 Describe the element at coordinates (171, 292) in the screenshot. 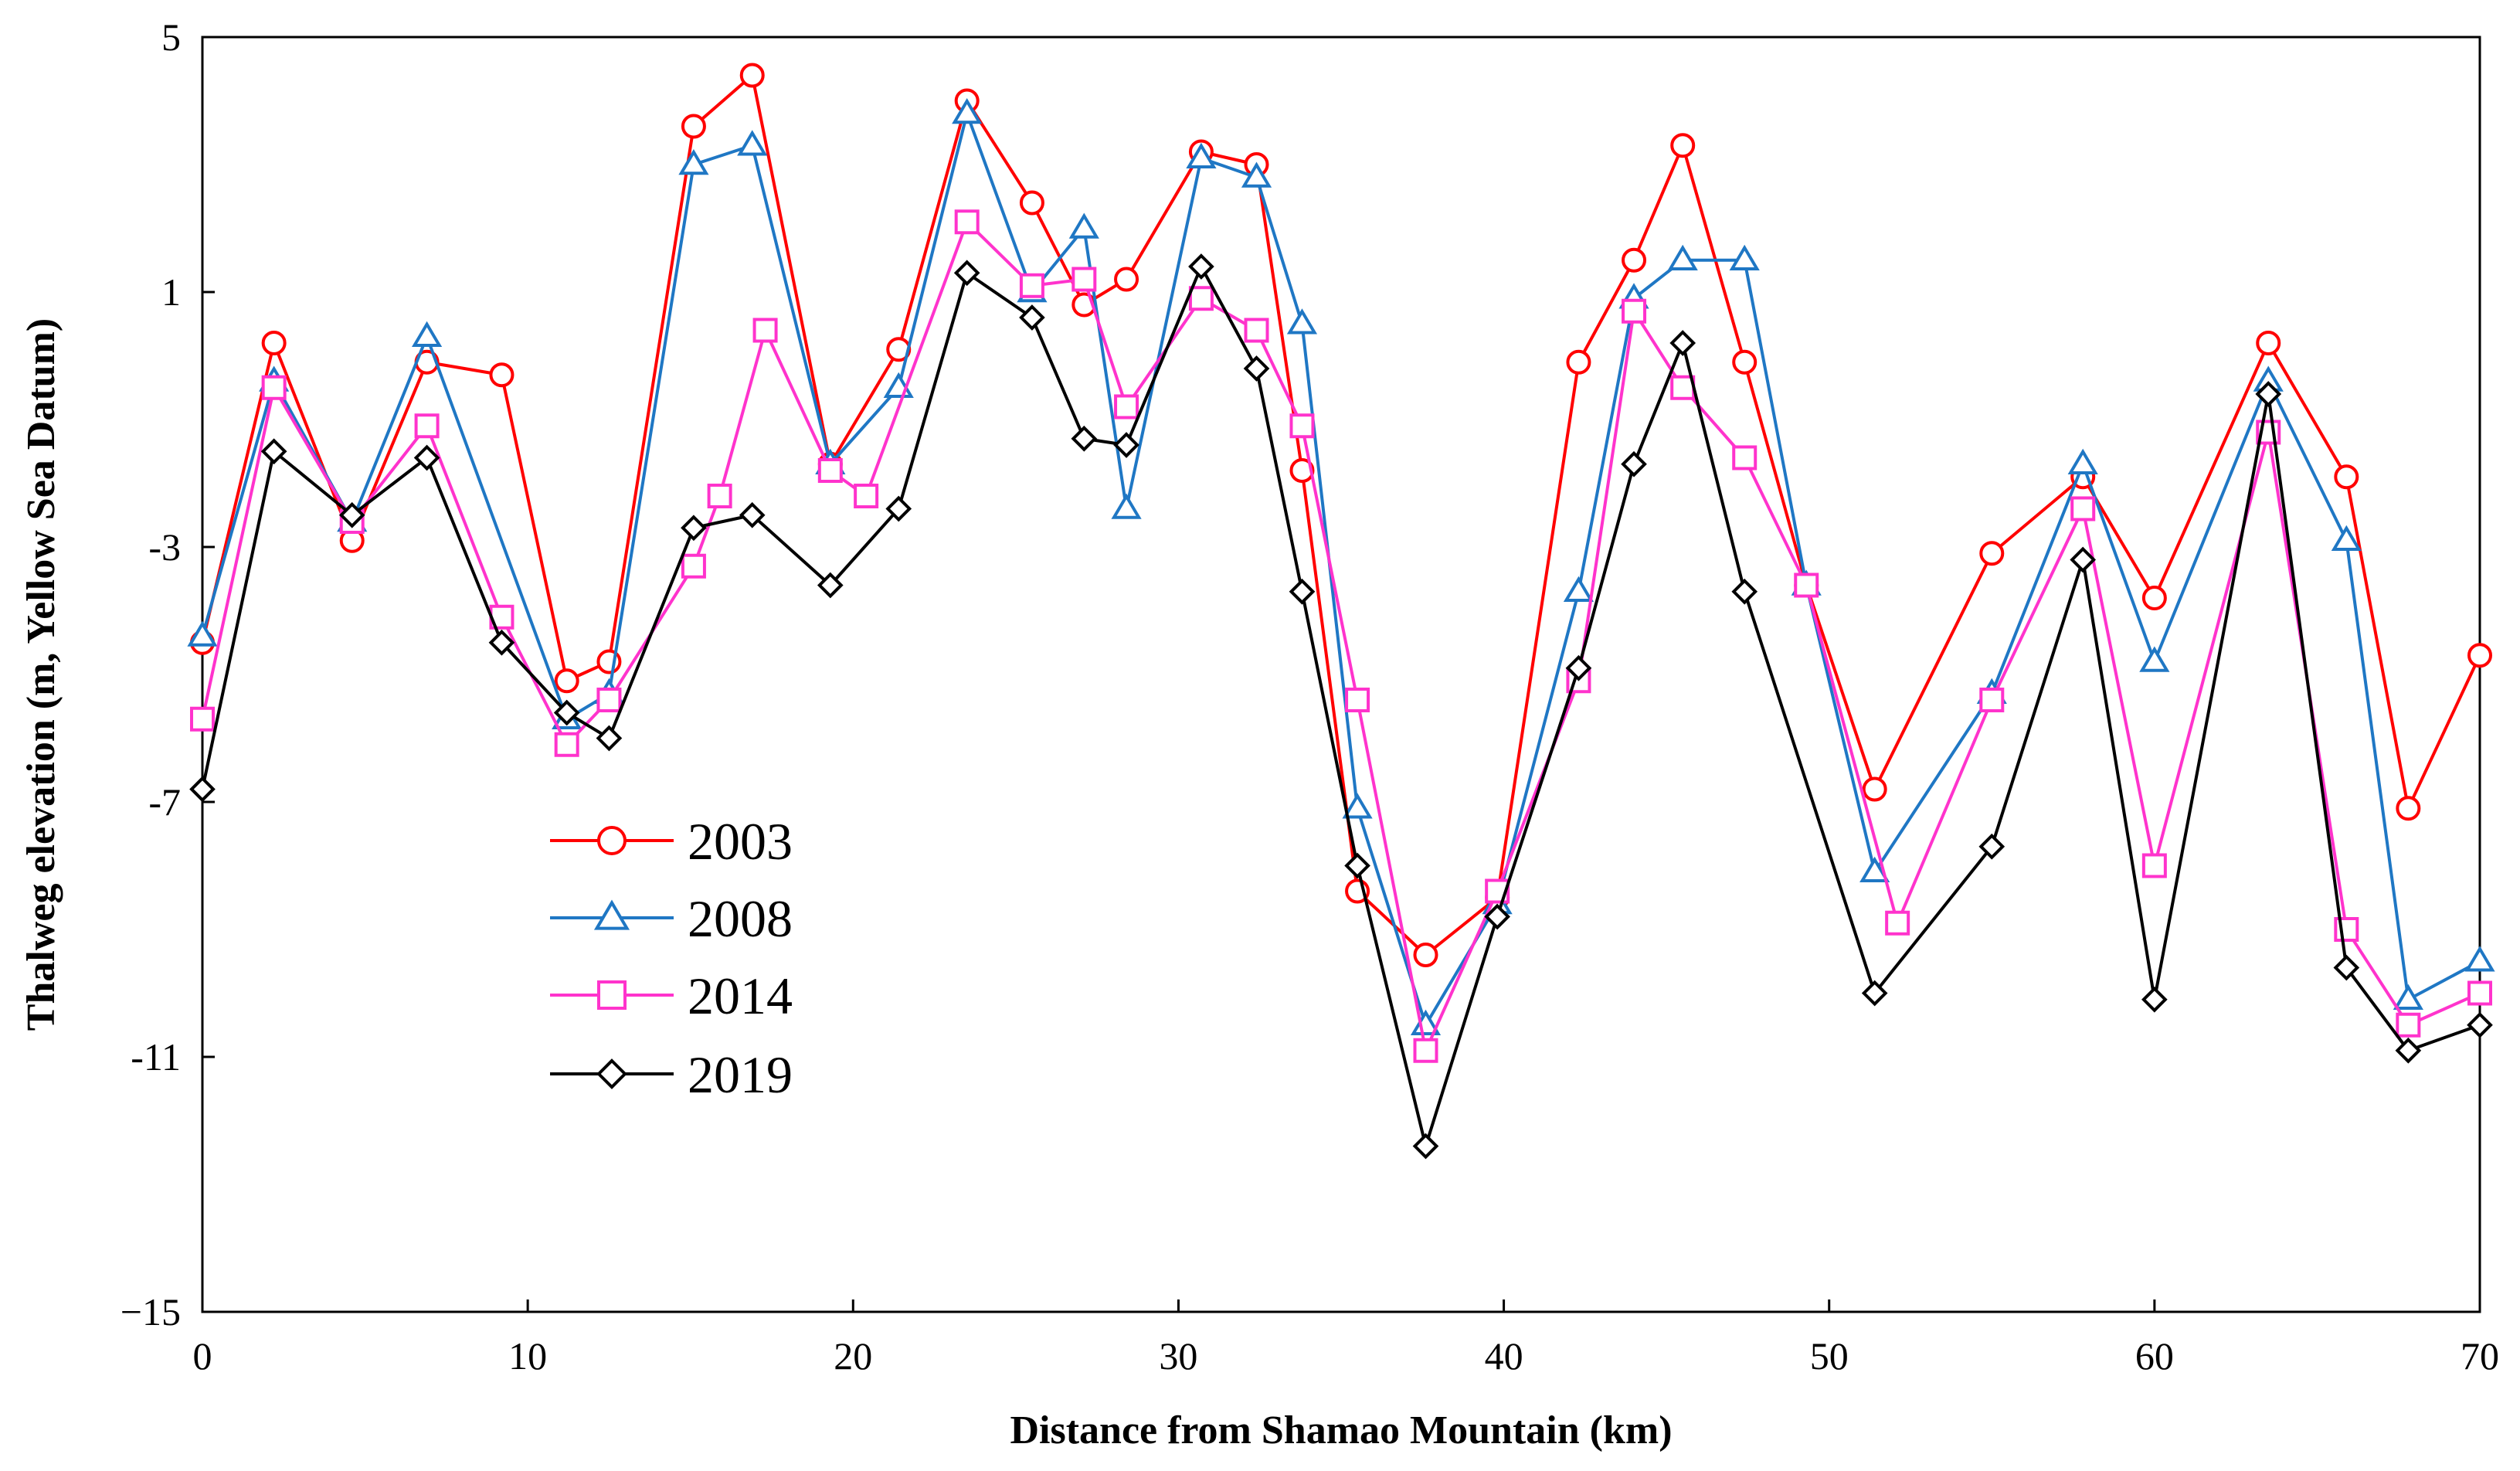

I see `y-tick-label: 1` at that location.